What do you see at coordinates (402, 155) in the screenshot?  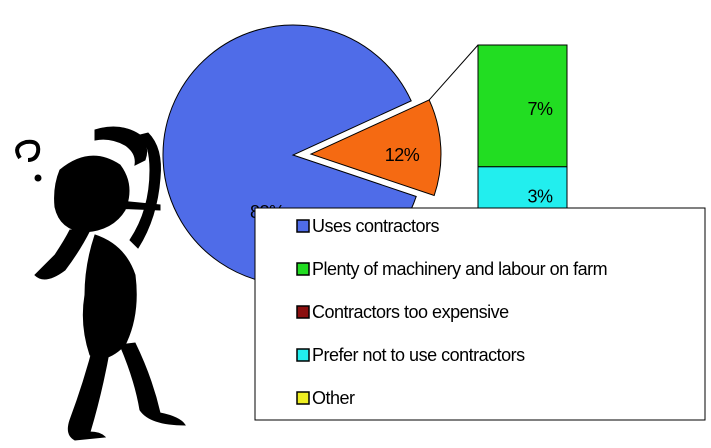 I see `data-label: 12%` at bounding box center [402, 155].